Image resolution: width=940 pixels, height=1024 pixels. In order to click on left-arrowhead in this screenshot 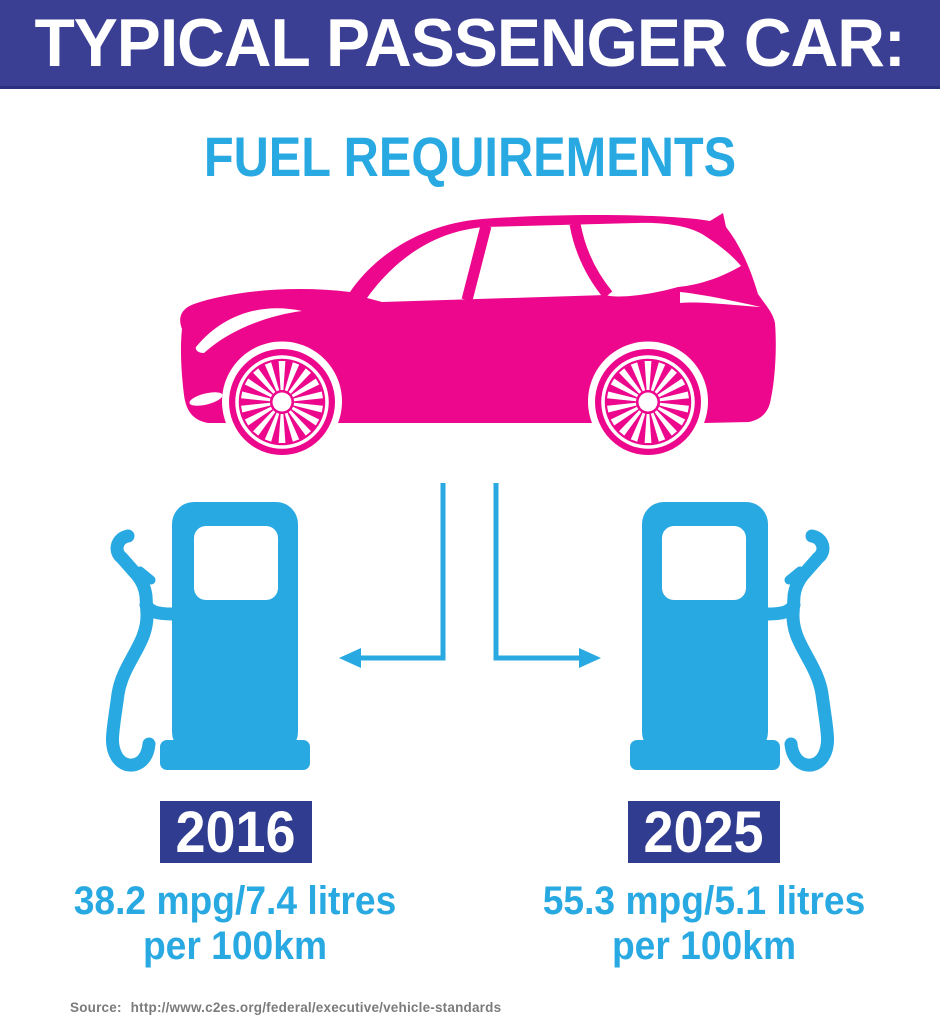, I will do `click(350, 658)`.